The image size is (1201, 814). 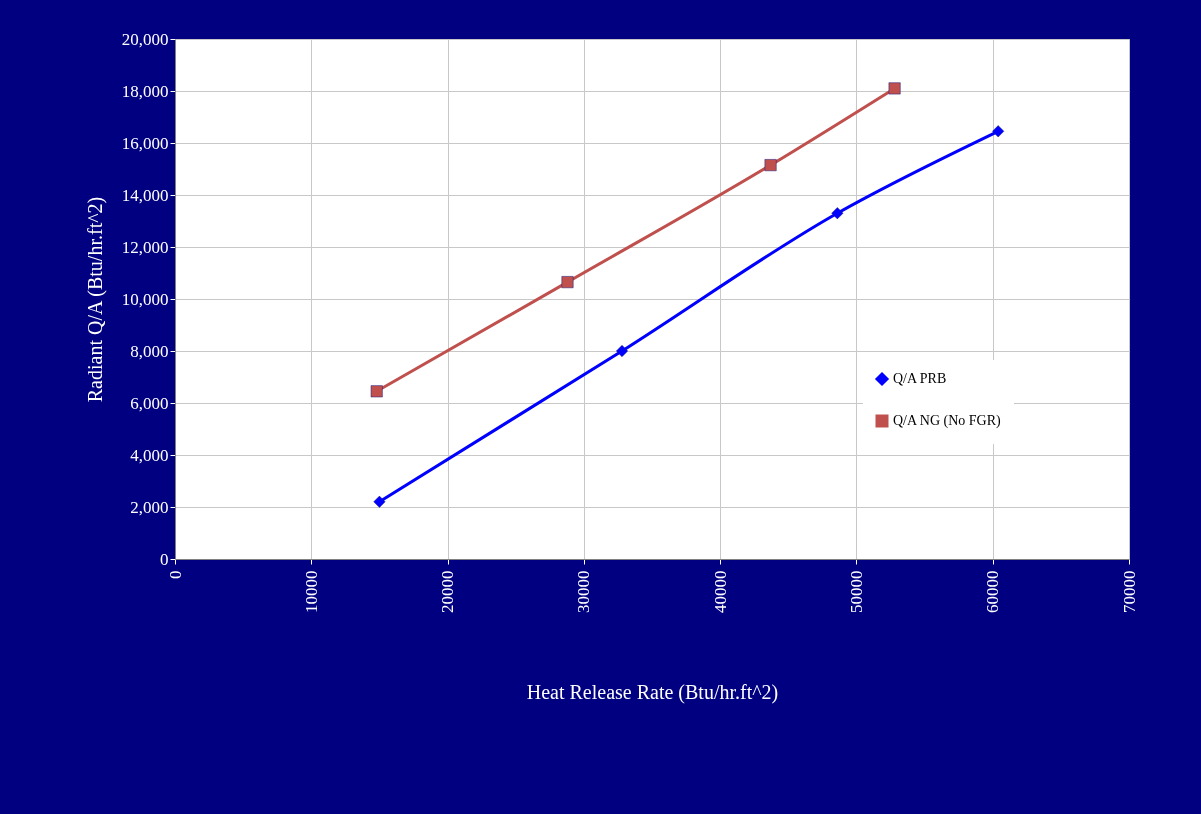 What do you see at coordinates (164, 559) in the screenshot?
I see `y-tick-label: 0` at bounding box center [164, 559].